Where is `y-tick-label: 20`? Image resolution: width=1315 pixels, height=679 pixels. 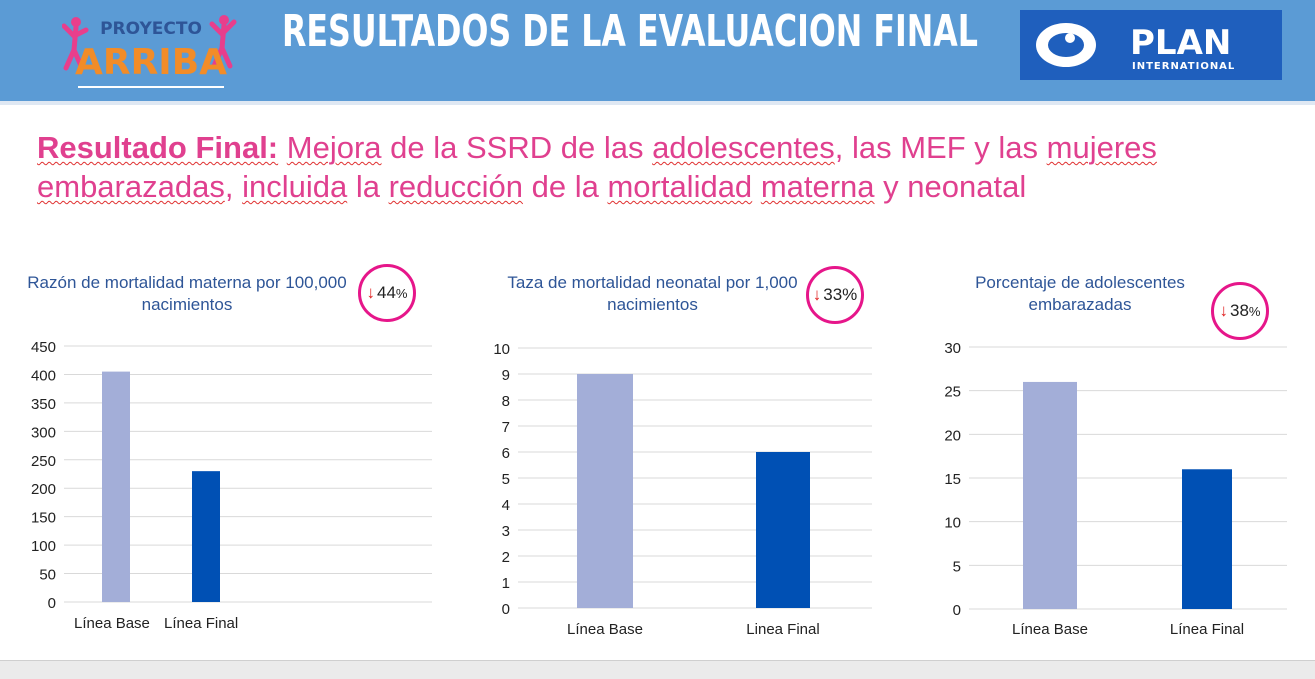 y-tick-label: 20 is located at coordinates (952, 435).